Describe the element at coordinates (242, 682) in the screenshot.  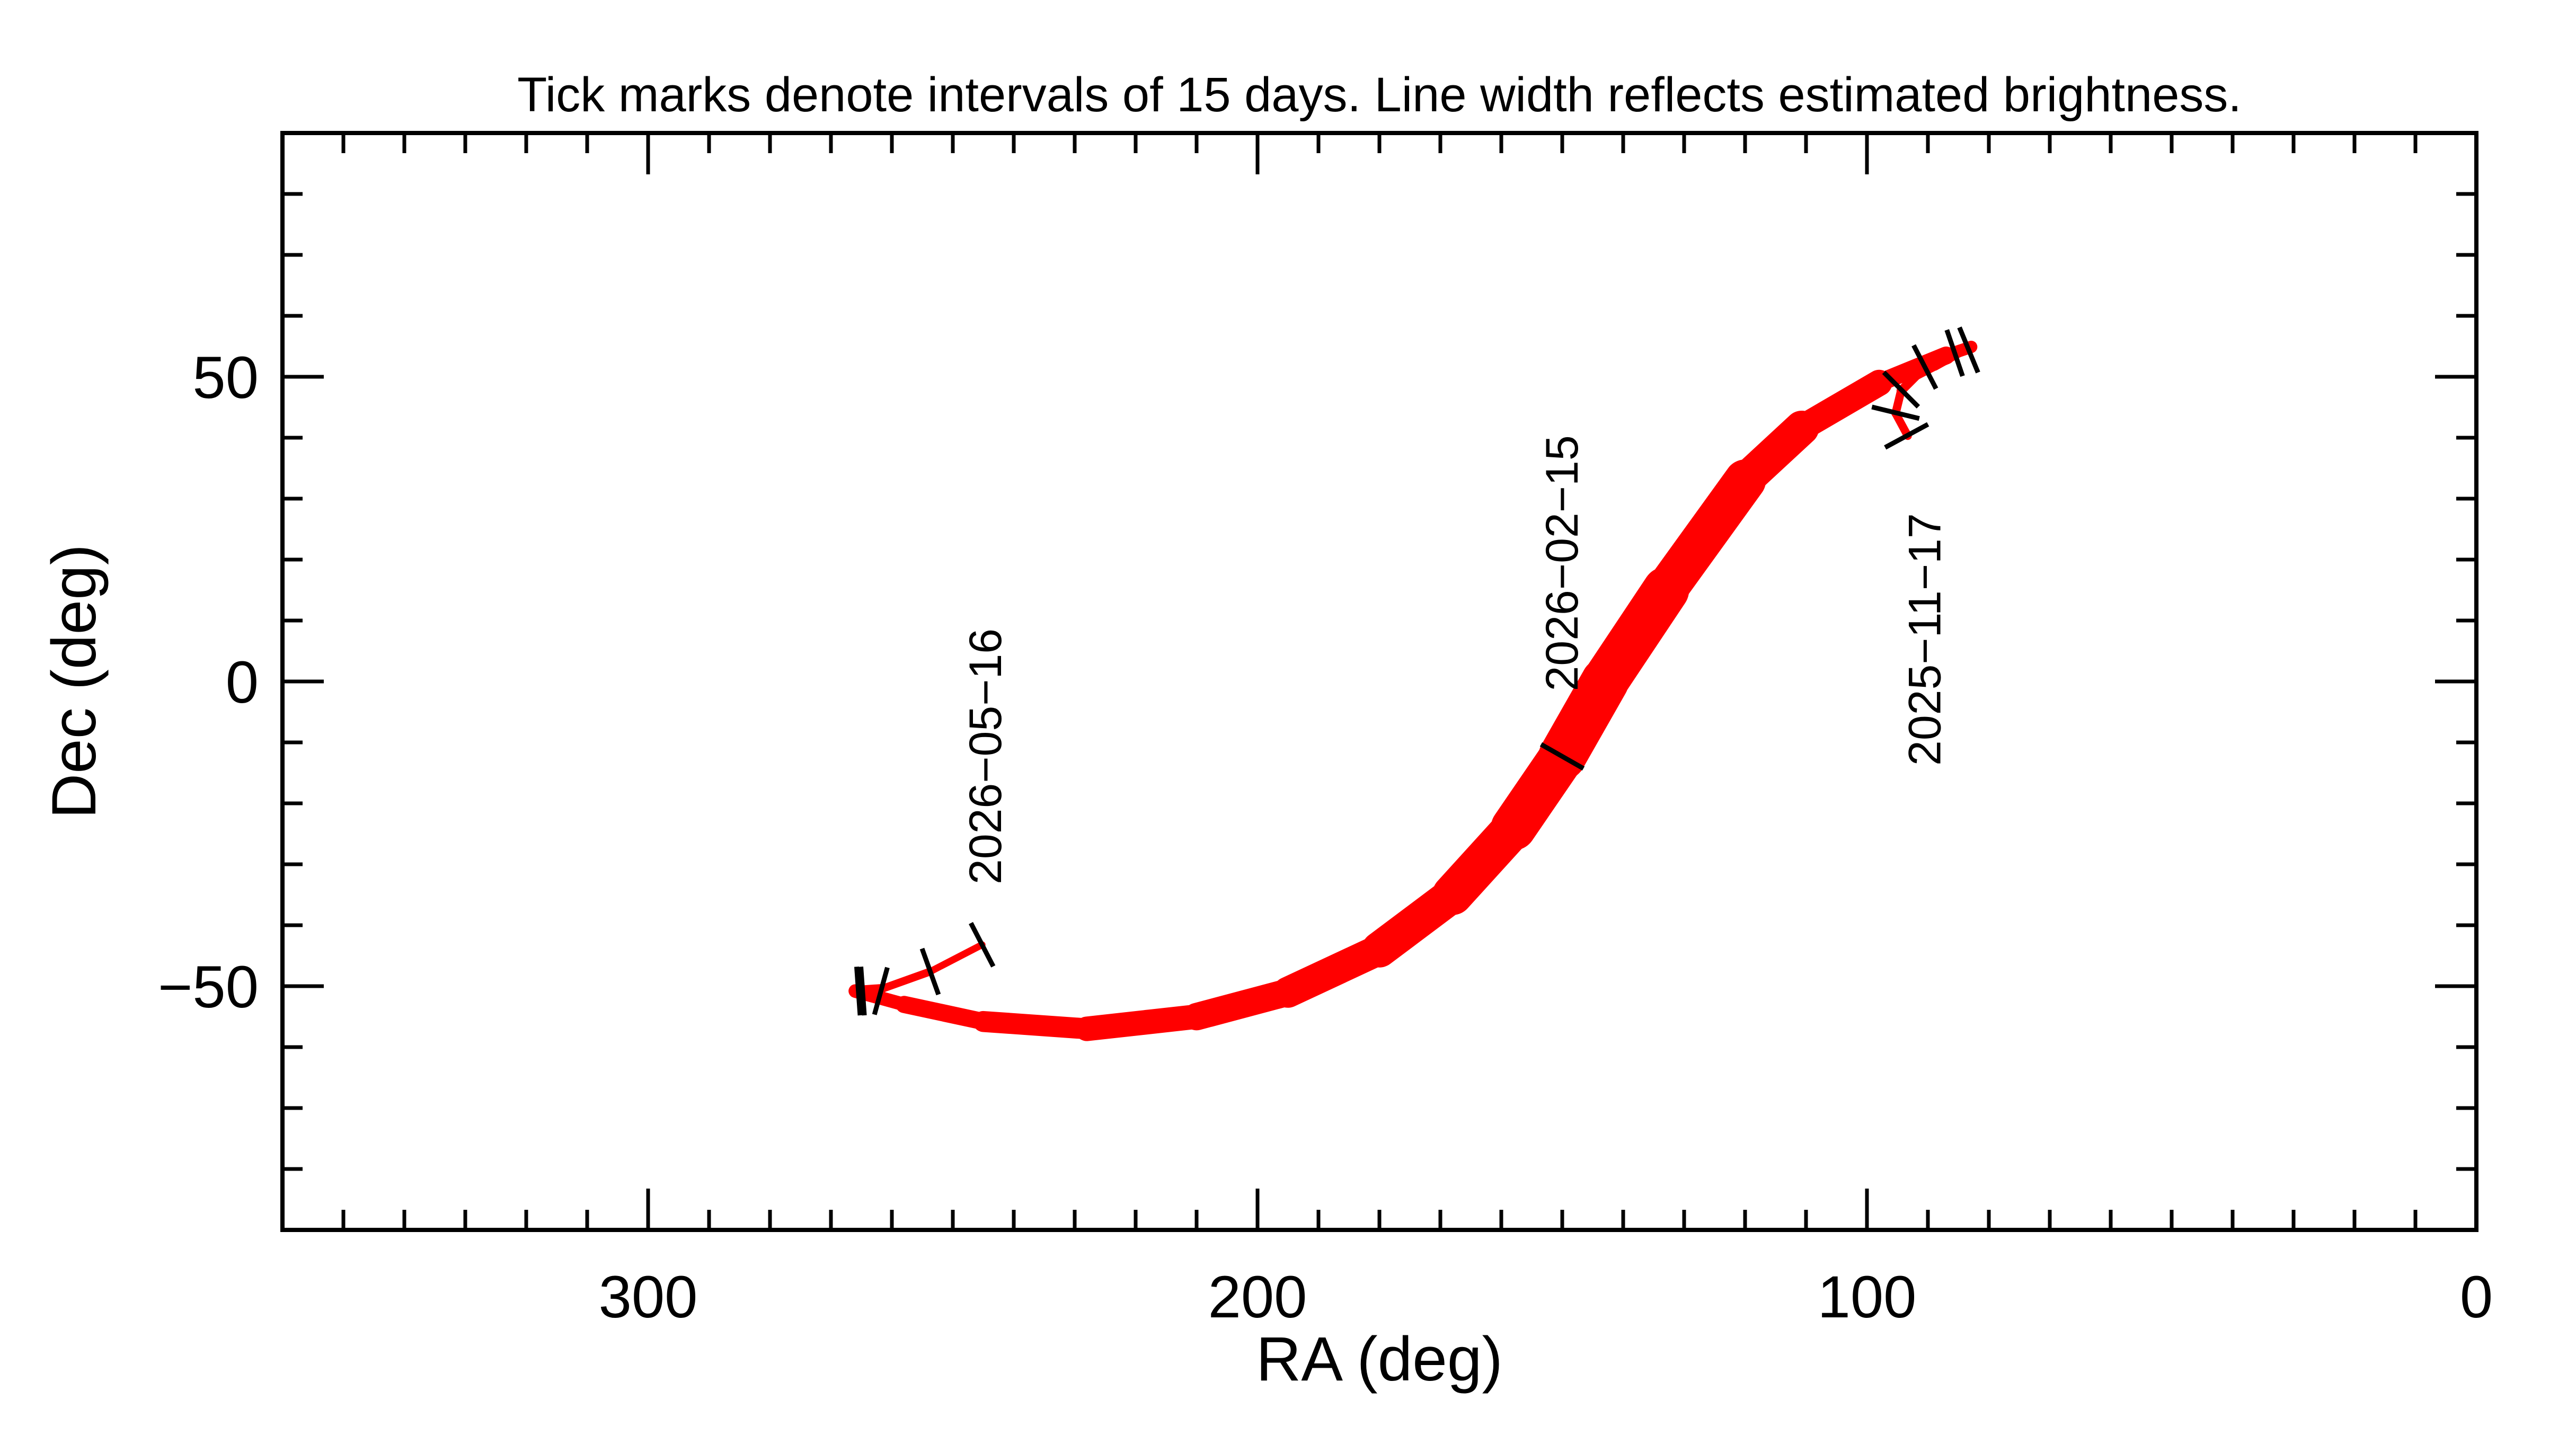
I see `y-tick-label: 0` at that location.